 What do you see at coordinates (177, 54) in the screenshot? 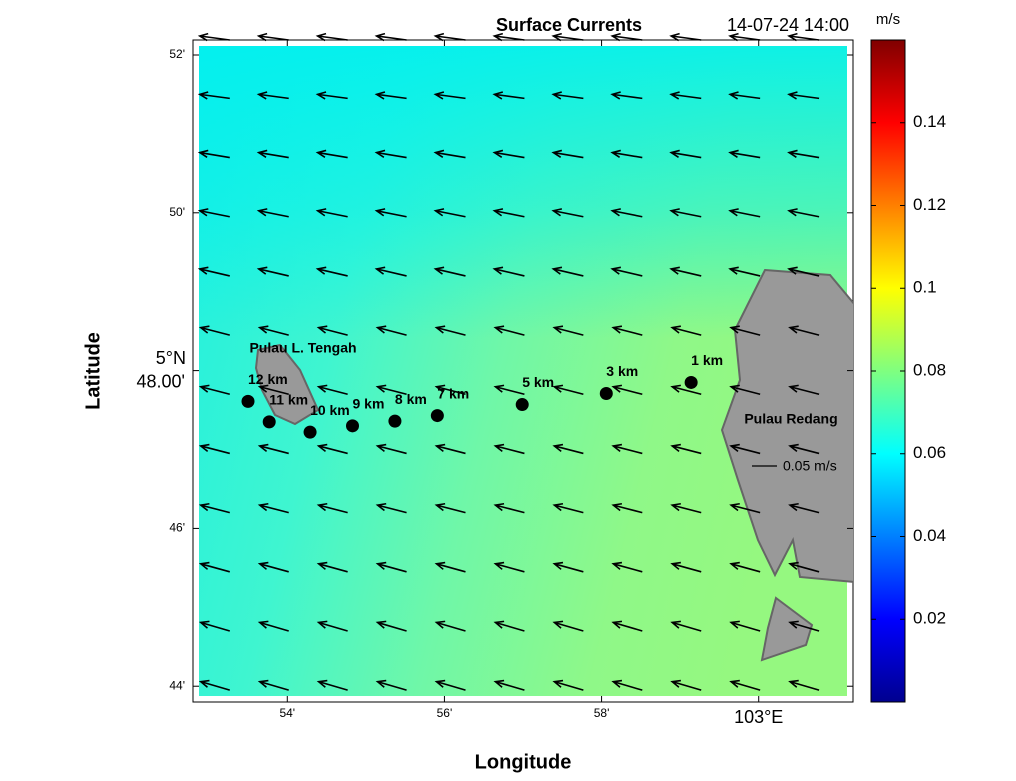
I see `y-tick-label: 52'` at bounding box center [177, 54].